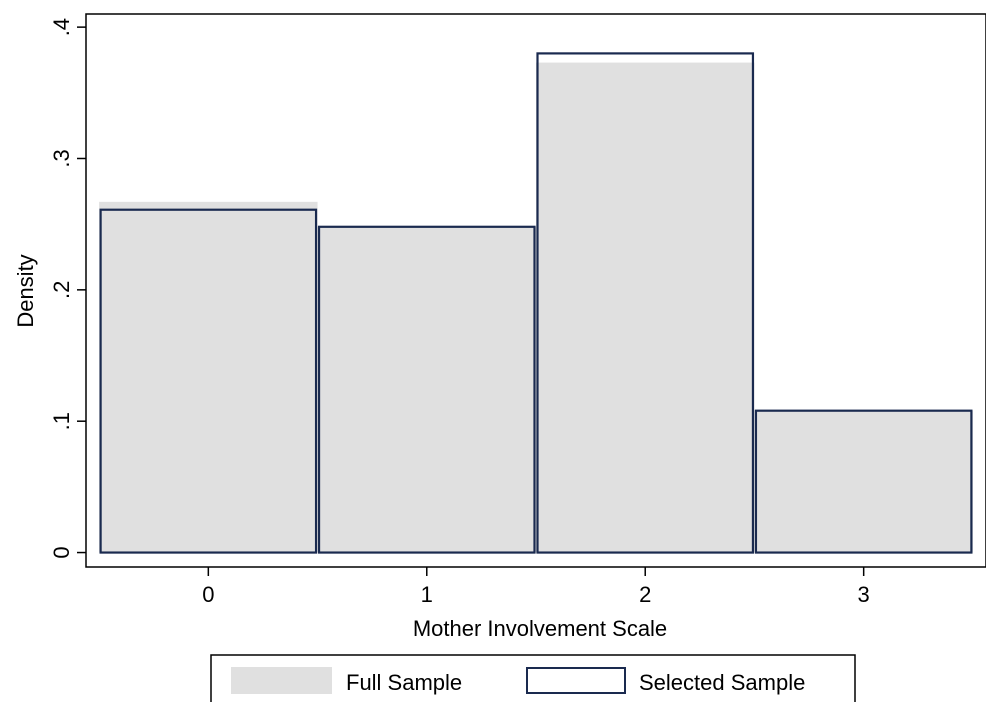 The width and height of the screenshot is (986, 702). Describe the element at coordinates (427, 594) in the screenshot. I see `x-tick-label: 1` at that location.